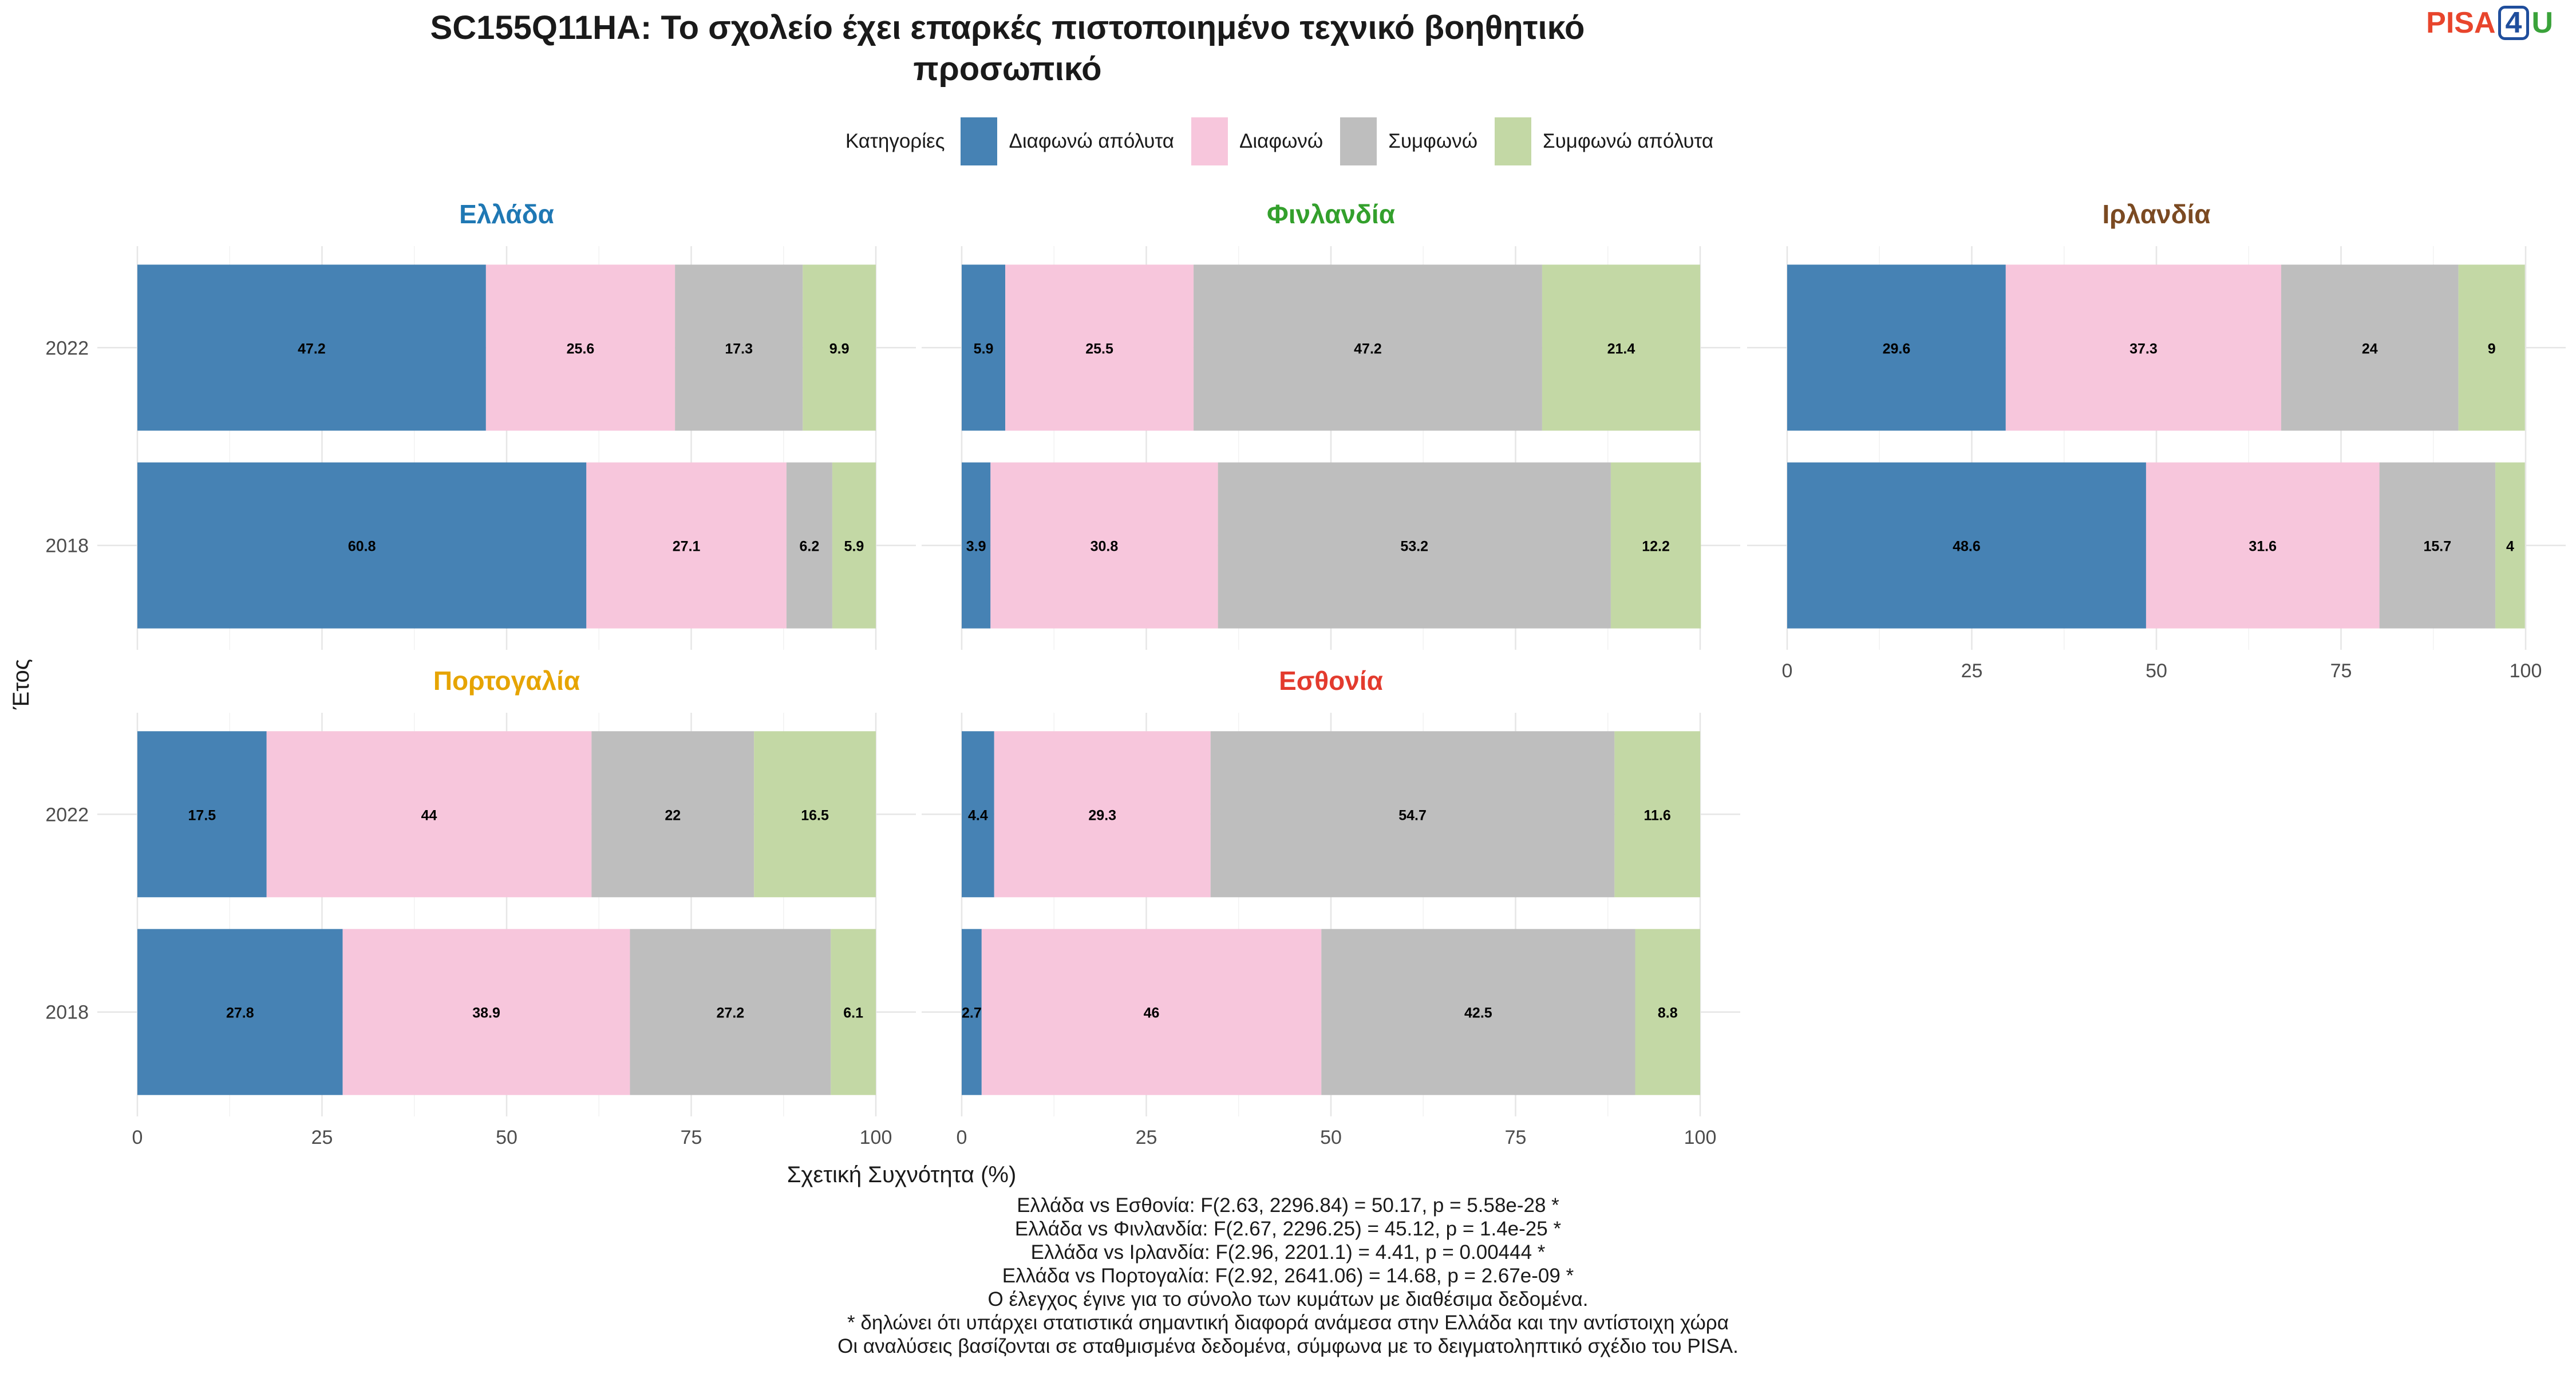 Image resolution: width=2576 pixels, height=1374 pixels. What do you see at coordinates (240, 1013) in the screenshot?
I see `data-label: 27.8` at bounding box center [240, 1013].